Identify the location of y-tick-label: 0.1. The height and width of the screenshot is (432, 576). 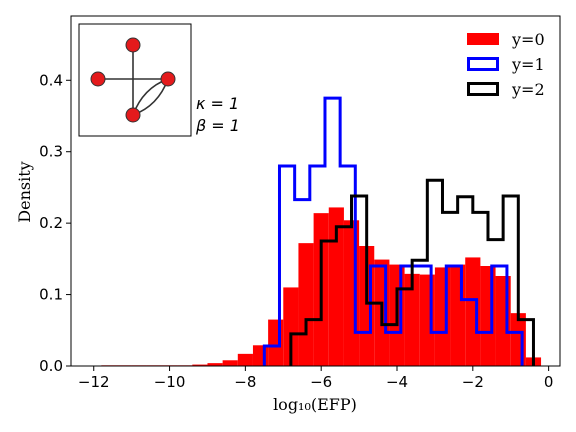
(51, 295).